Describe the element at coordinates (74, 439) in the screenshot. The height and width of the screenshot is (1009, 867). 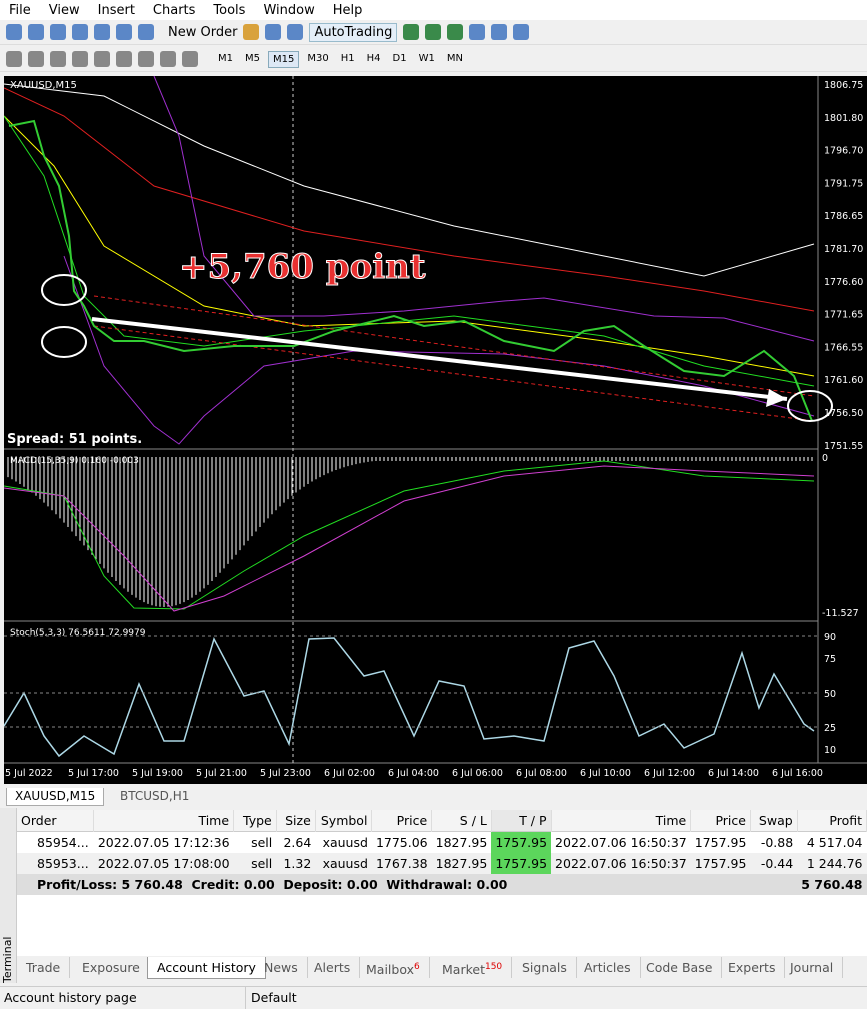
I see `spread: Spread: 51 points.` at that location.